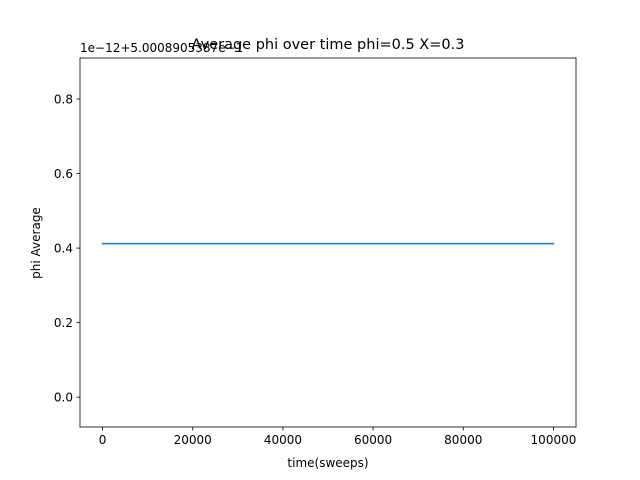 The image size is (640, 480). Describe the element at coordinates (328, 45) in the screenshot. I see `chart-title: Average phi over time phi=0.5 X=0.3` at that location.